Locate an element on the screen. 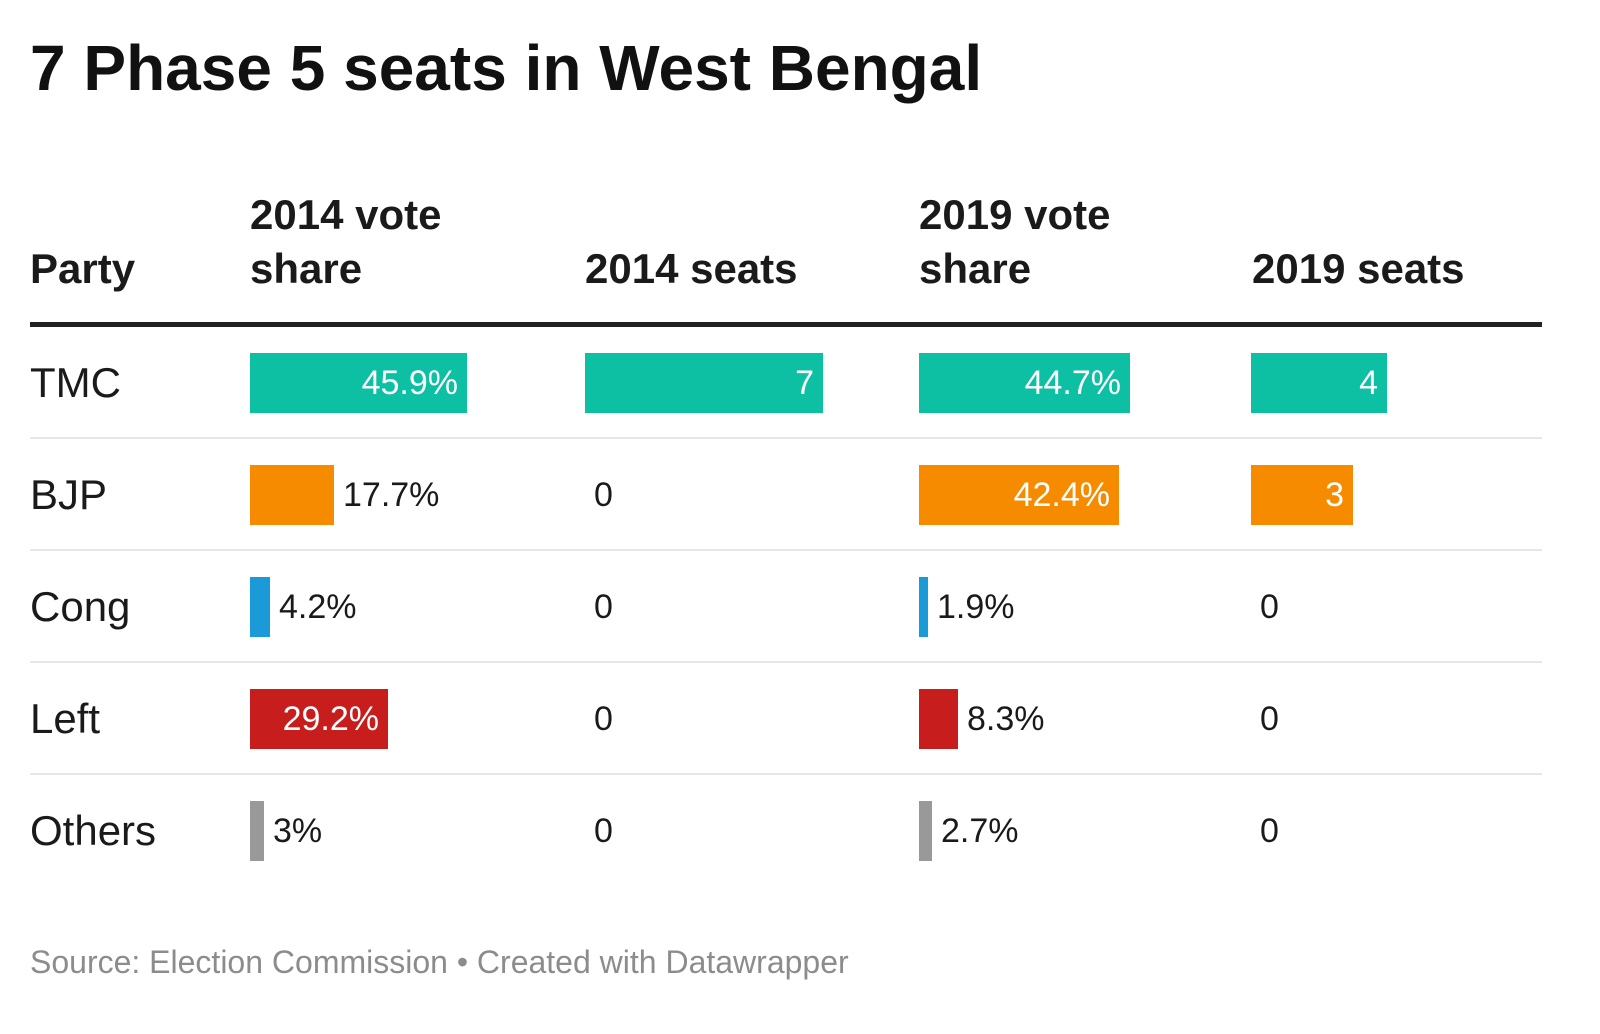 This screenshot has height=1034, width=1600. party-name: TMC is located at coordinates (75, 382).